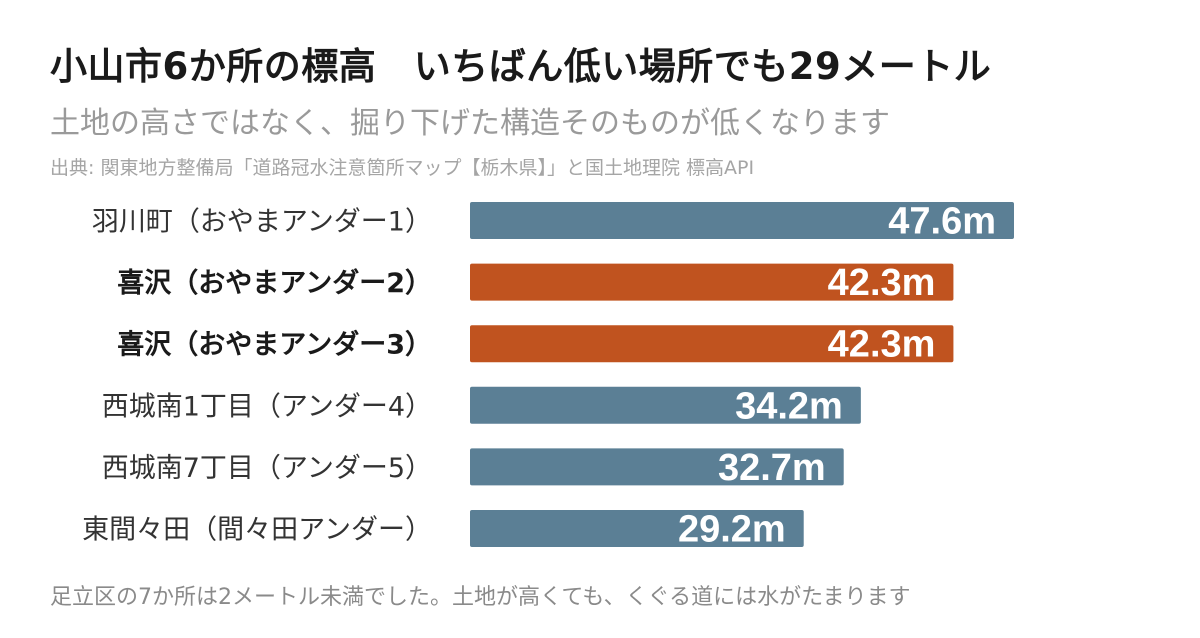 The height and width of the screenshot is (638, 1200). I want to click on category-label: 羽川町（おやまアンダー1）, so click(262, 222).